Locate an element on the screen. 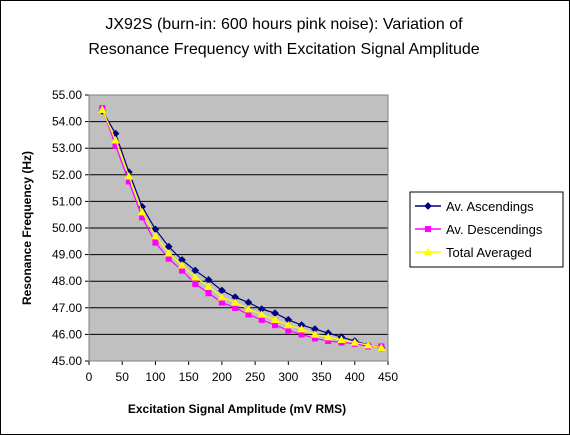  y-tick-label: 48.00 is located at coordinates (67, 281).